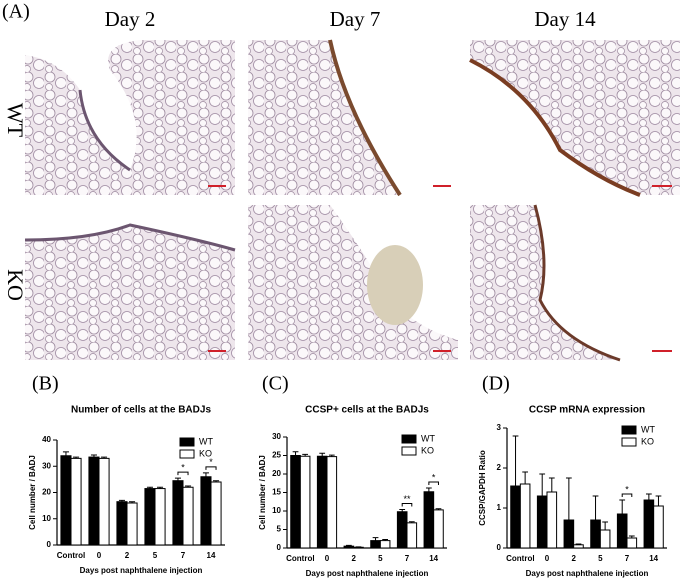 This screenshot has width=680, height=582. Describe the element at coordinates (276, 492) in the screenshot. I see `y-tick-label: 15` at that location.